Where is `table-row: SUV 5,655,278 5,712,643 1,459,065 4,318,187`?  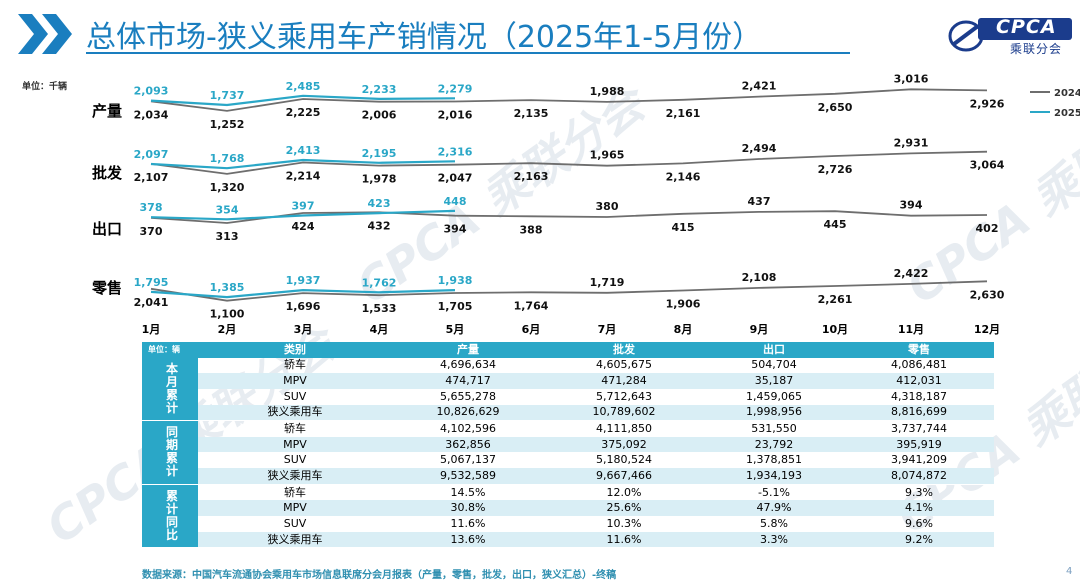
table-row: SUV 5,655,278 5,712,643 1,459,065 4,318,187 is located at coordinates (568, 397).